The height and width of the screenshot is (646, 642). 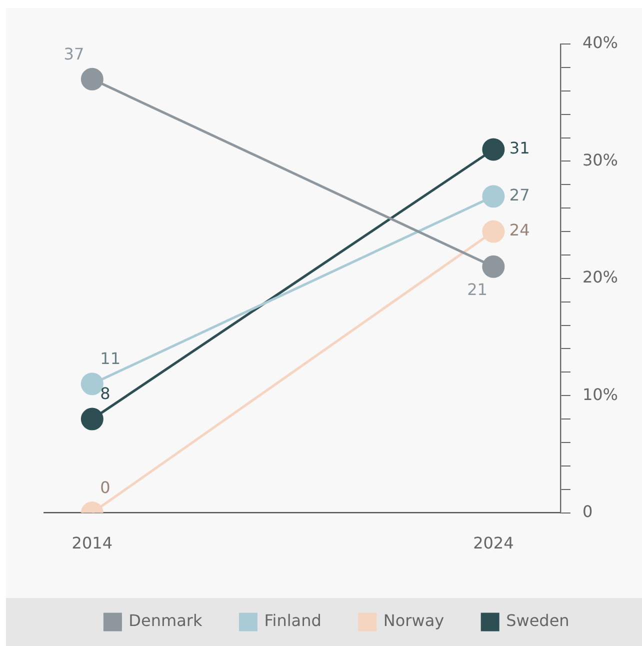 What do you see at coordinates (519, 230) in the screenshot?
I see `data-label: 24` at bounding box center [519, 230].